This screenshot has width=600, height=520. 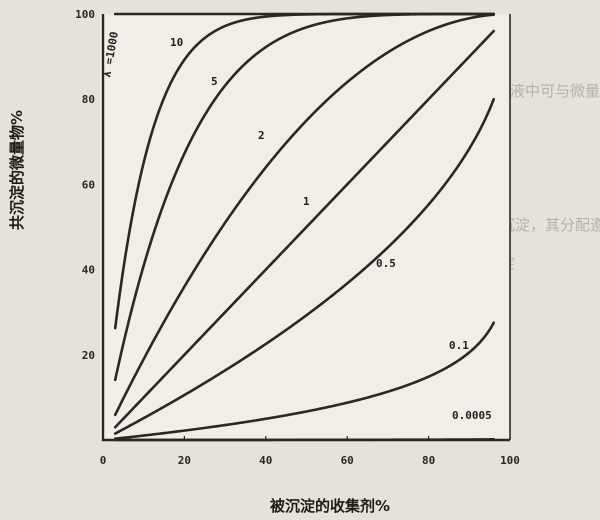 I want to click on series-label: 0.5, so click(x=386, y=263).